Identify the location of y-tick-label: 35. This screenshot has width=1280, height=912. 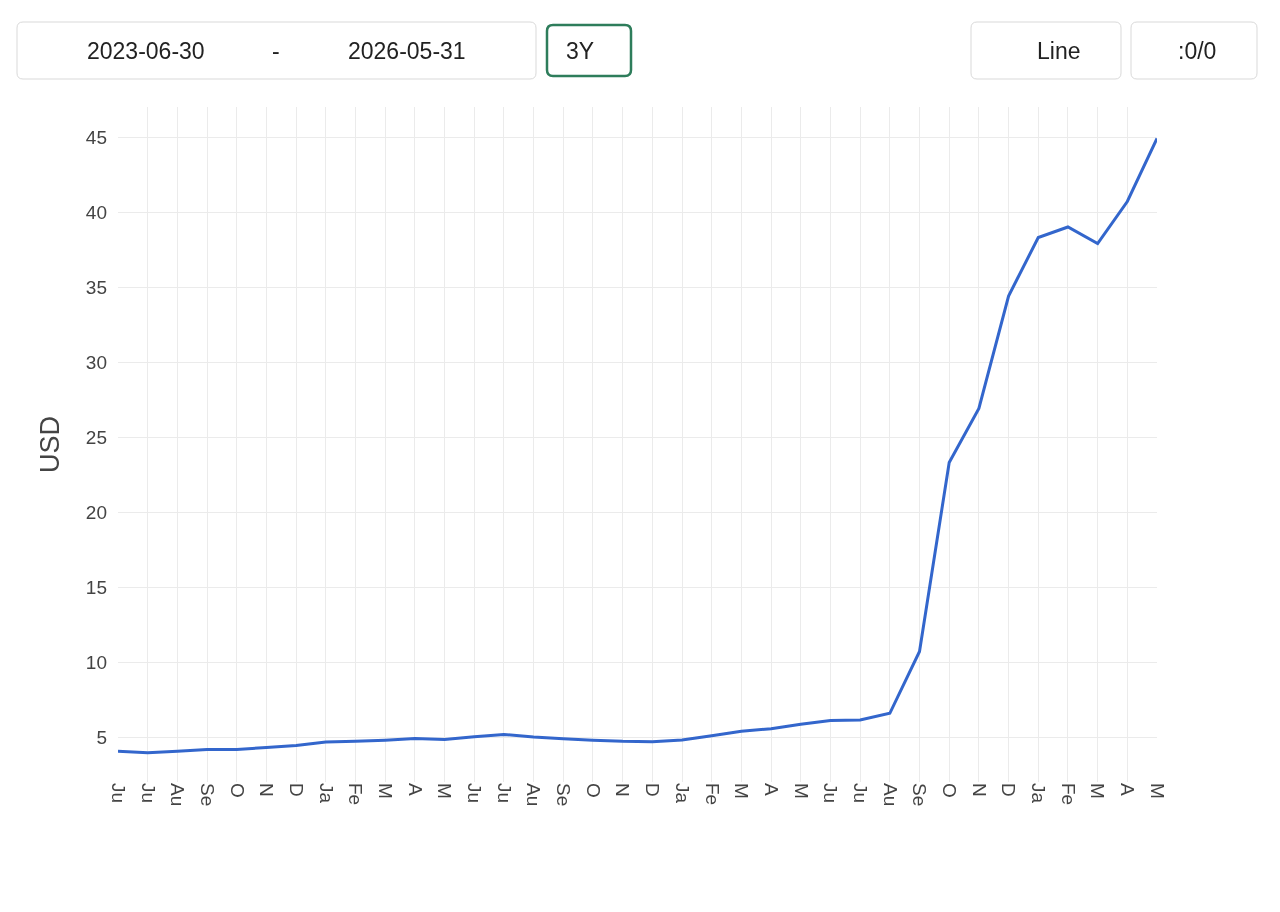
(96, 287).